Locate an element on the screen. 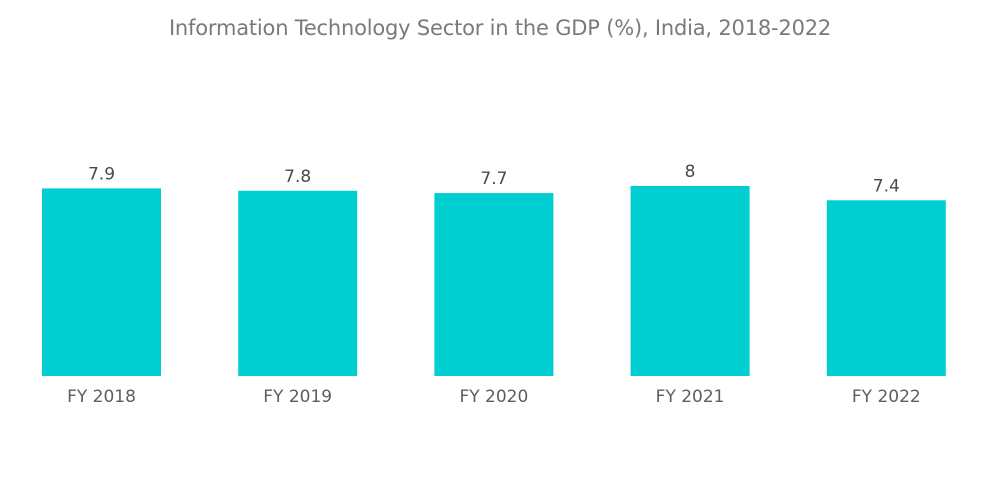  data-label: 7.4 is located at coordinates (886, 186).